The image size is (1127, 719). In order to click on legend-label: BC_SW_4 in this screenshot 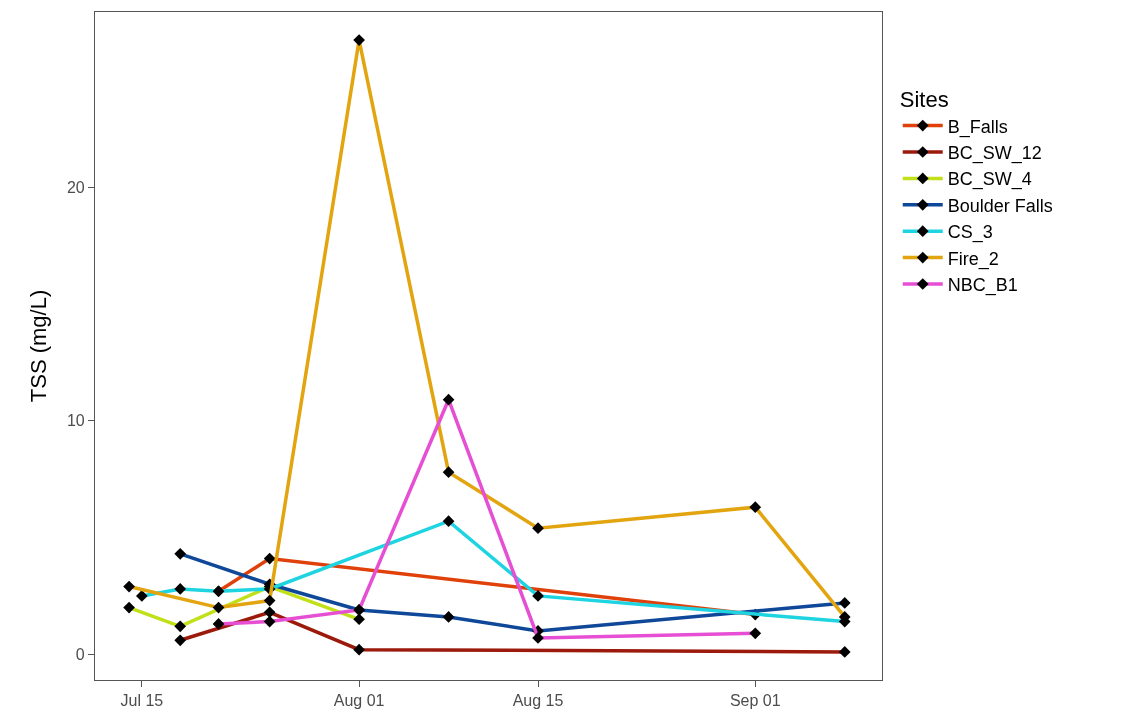, I will do `click(989, 180)`.